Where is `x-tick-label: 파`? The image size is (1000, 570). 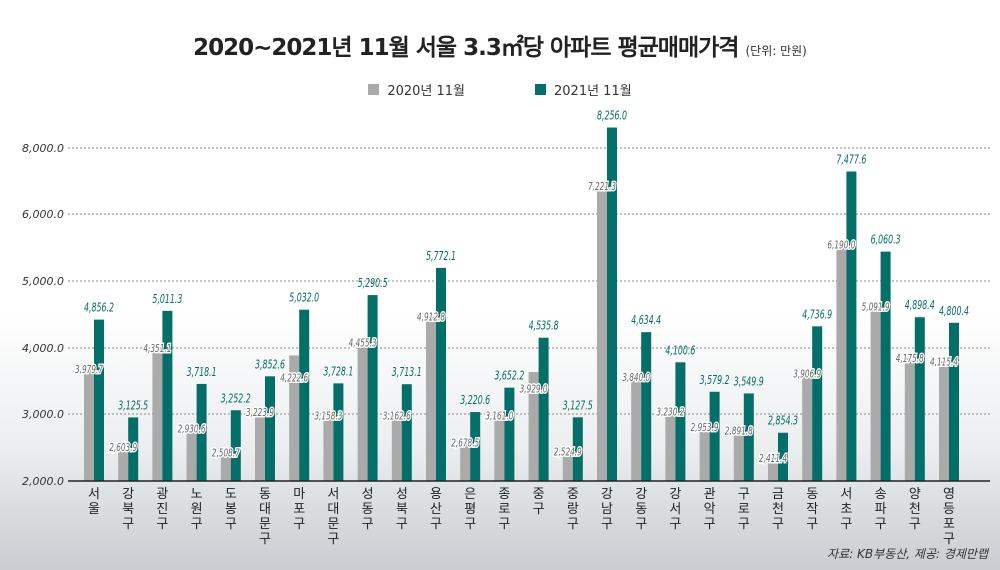 x-tick-label: 파 is located at coordinates (881, 509).